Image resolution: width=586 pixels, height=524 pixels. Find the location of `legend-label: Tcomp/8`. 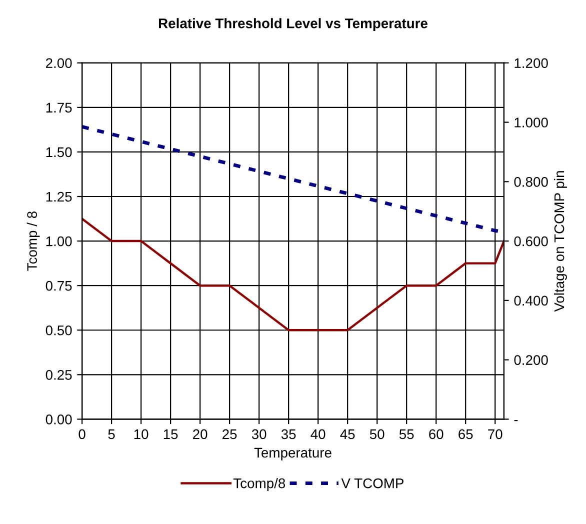

legend-label: Tcomp/8 is located at coordinates (259, 484).